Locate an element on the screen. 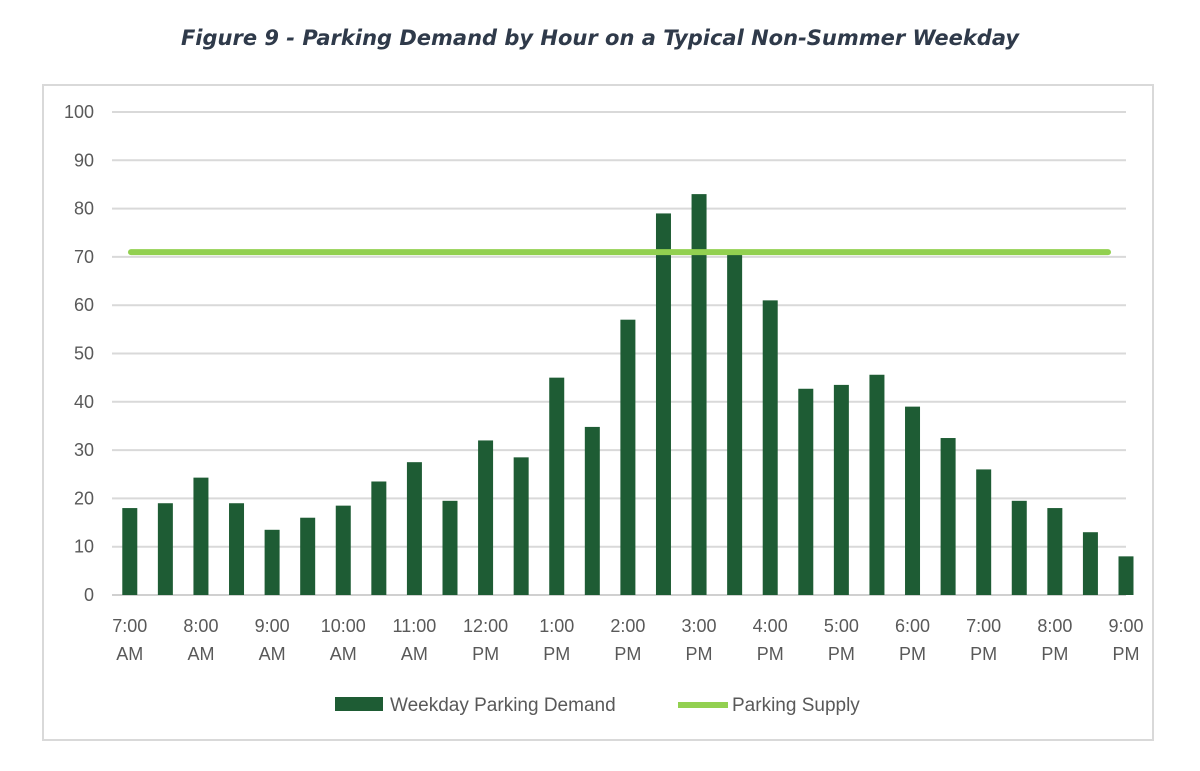 The height and width of the screenshot is (771, 1200). y-tick-label: 100 is located at coordinates (79, 112).